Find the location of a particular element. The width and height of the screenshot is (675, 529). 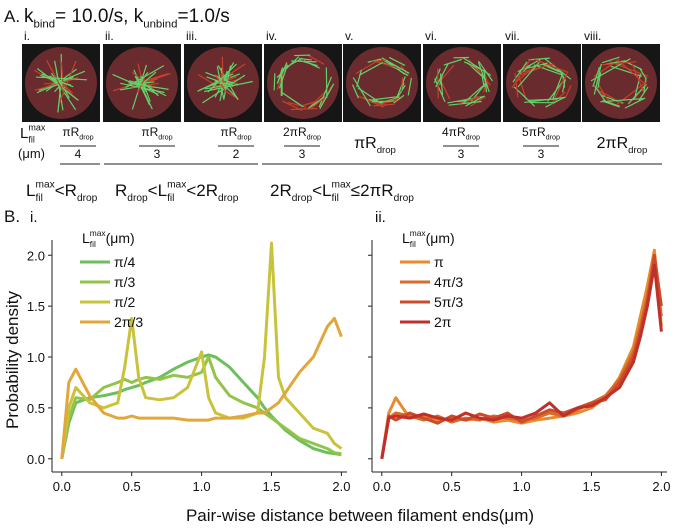

text-run: (μm) is located at coordinates (440, 238).